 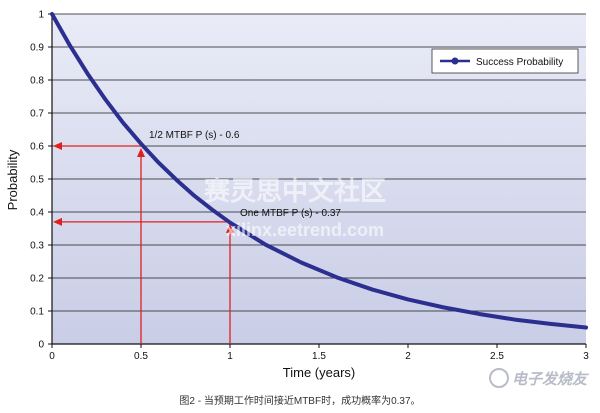 I want to click on x-tick-label: 0, so click(x=52, y=356).